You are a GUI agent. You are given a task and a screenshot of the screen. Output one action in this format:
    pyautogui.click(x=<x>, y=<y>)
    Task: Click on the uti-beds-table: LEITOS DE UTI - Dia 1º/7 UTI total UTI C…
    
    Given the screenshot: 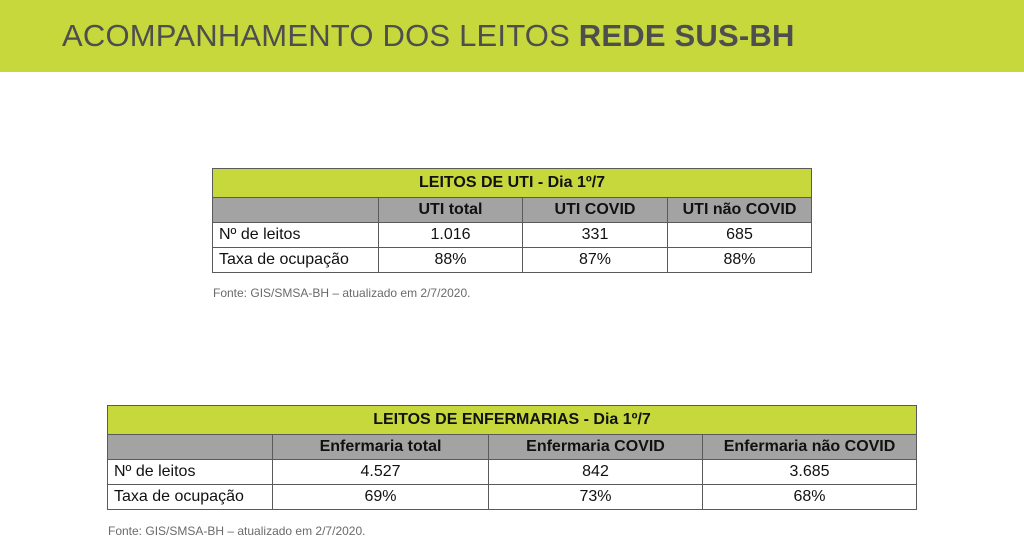 What is the action you would take?
    pyautogui.click(x=512, y=220)
    